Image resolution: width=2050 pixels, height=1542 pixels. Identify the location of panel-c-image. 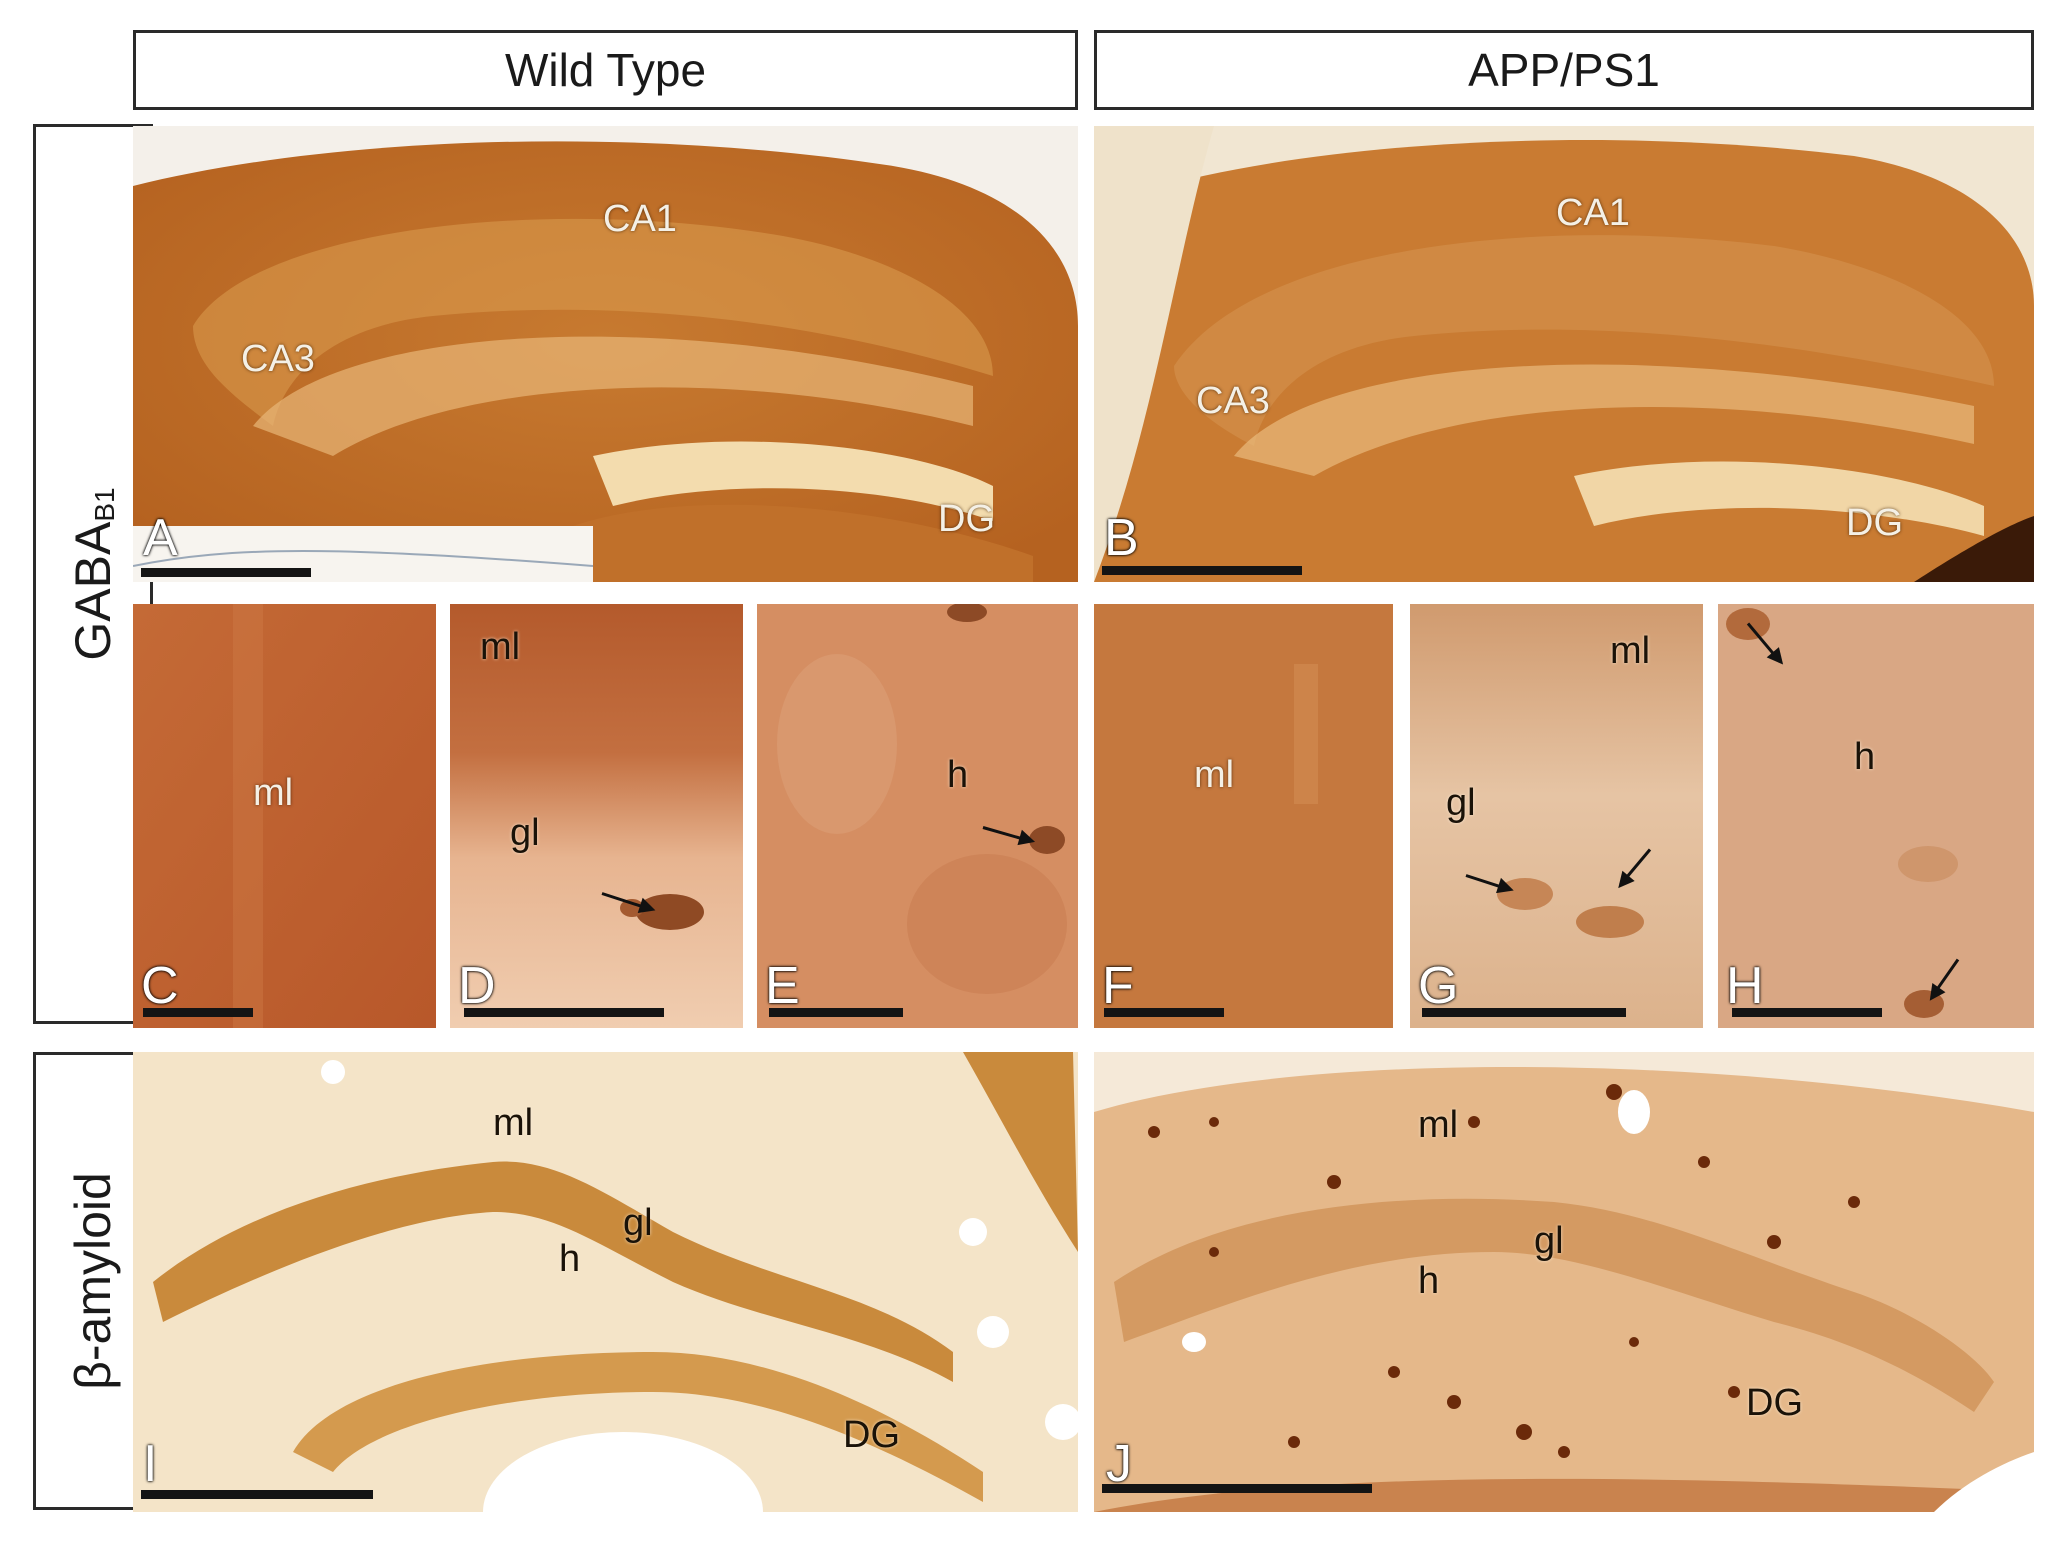
(284, 816).